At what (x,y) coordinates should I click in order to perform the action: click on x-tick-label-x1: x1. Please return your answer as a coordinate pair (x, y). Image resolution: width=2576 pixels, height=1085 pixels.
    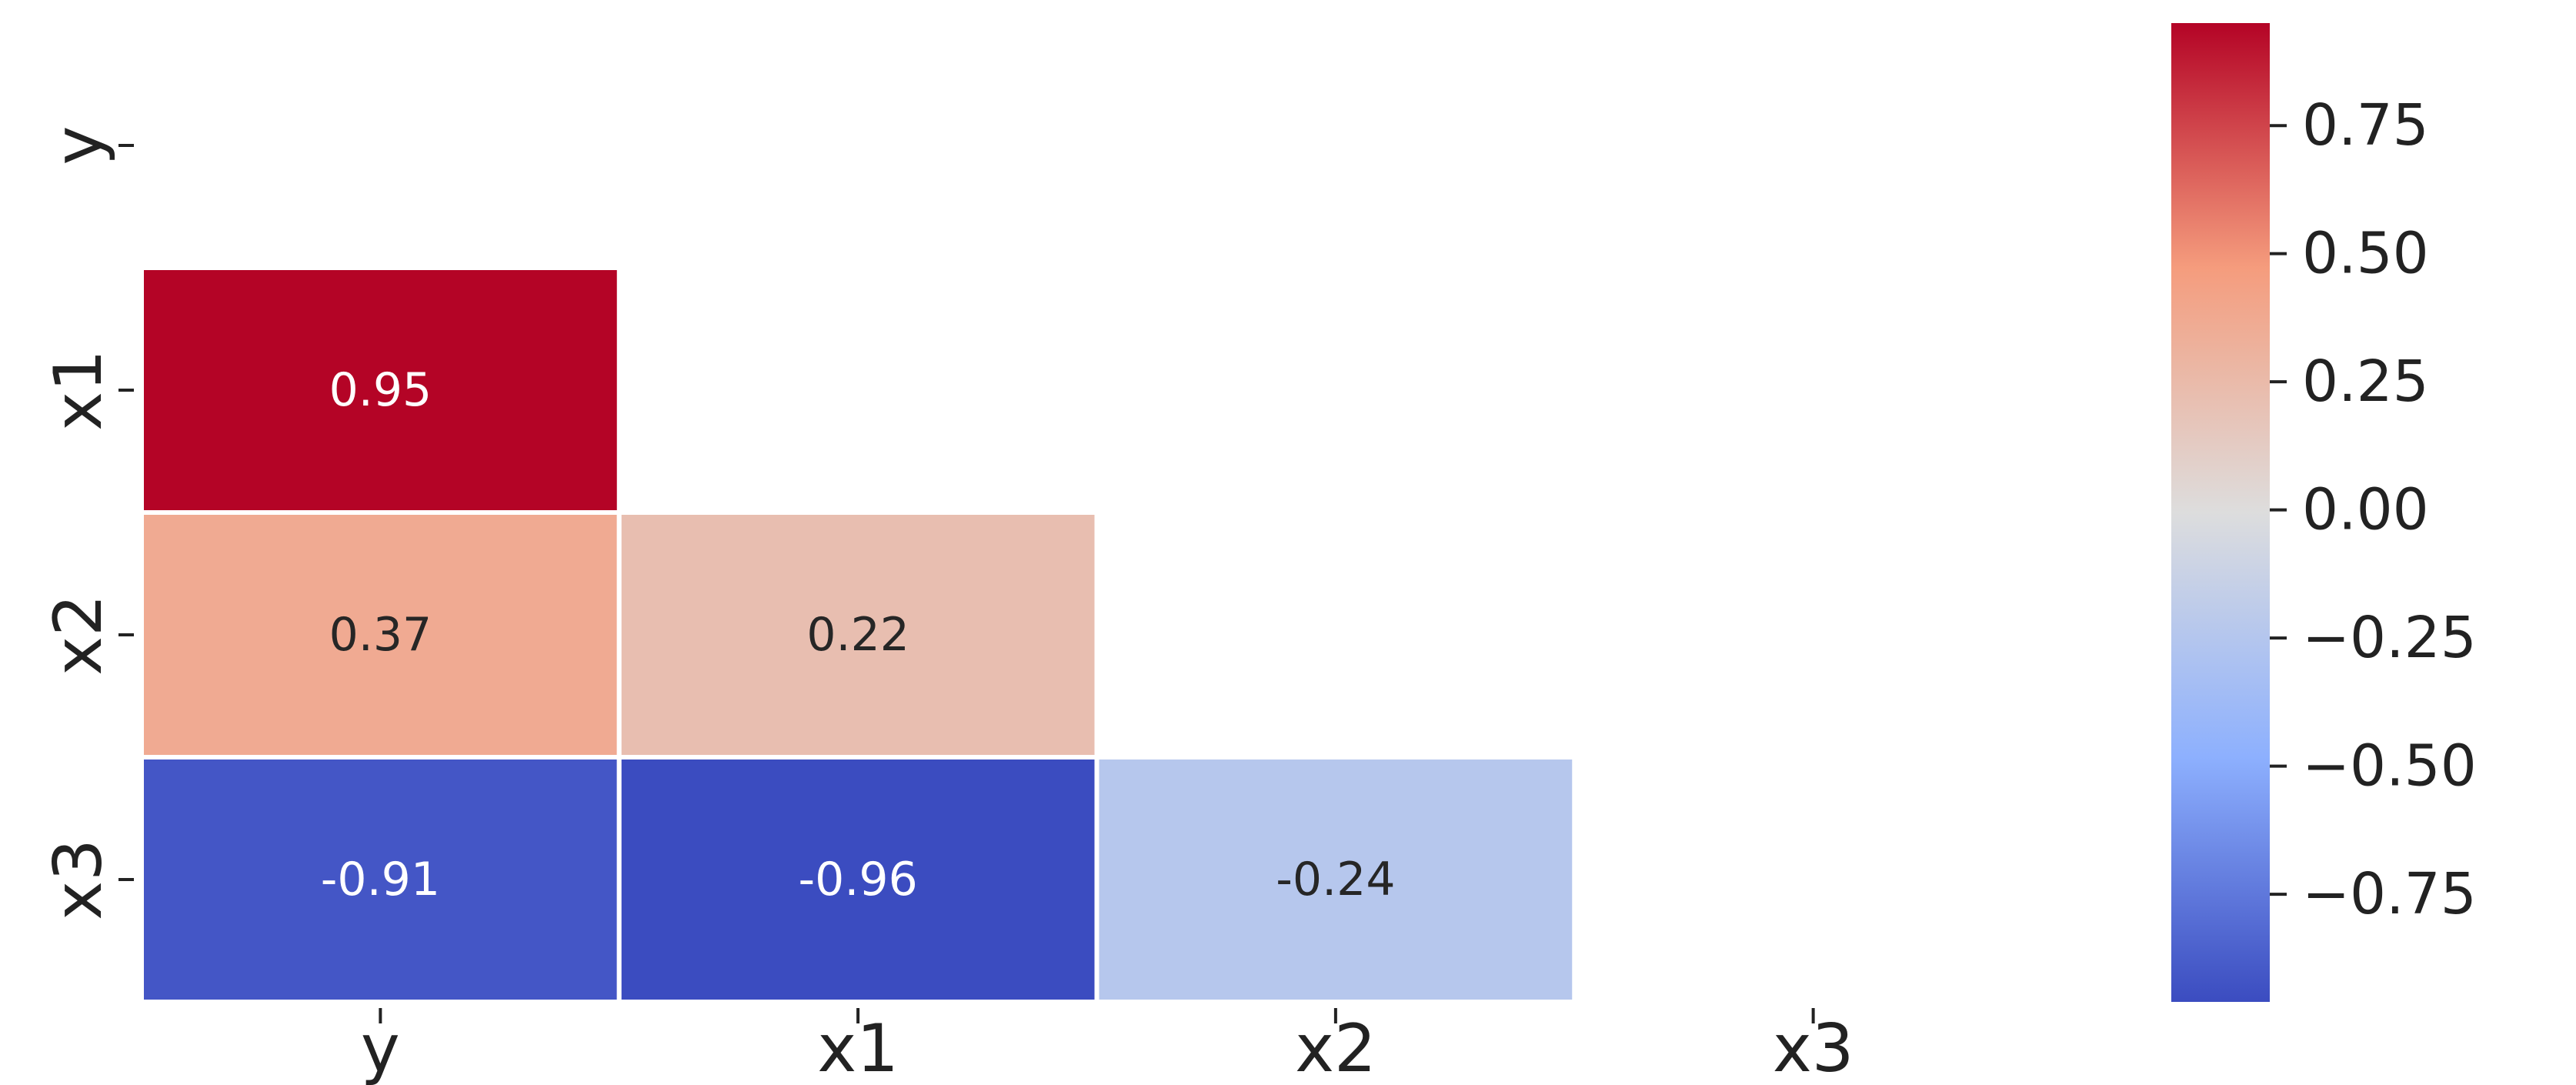
    Looking at the image, I should click on (858, 1047).